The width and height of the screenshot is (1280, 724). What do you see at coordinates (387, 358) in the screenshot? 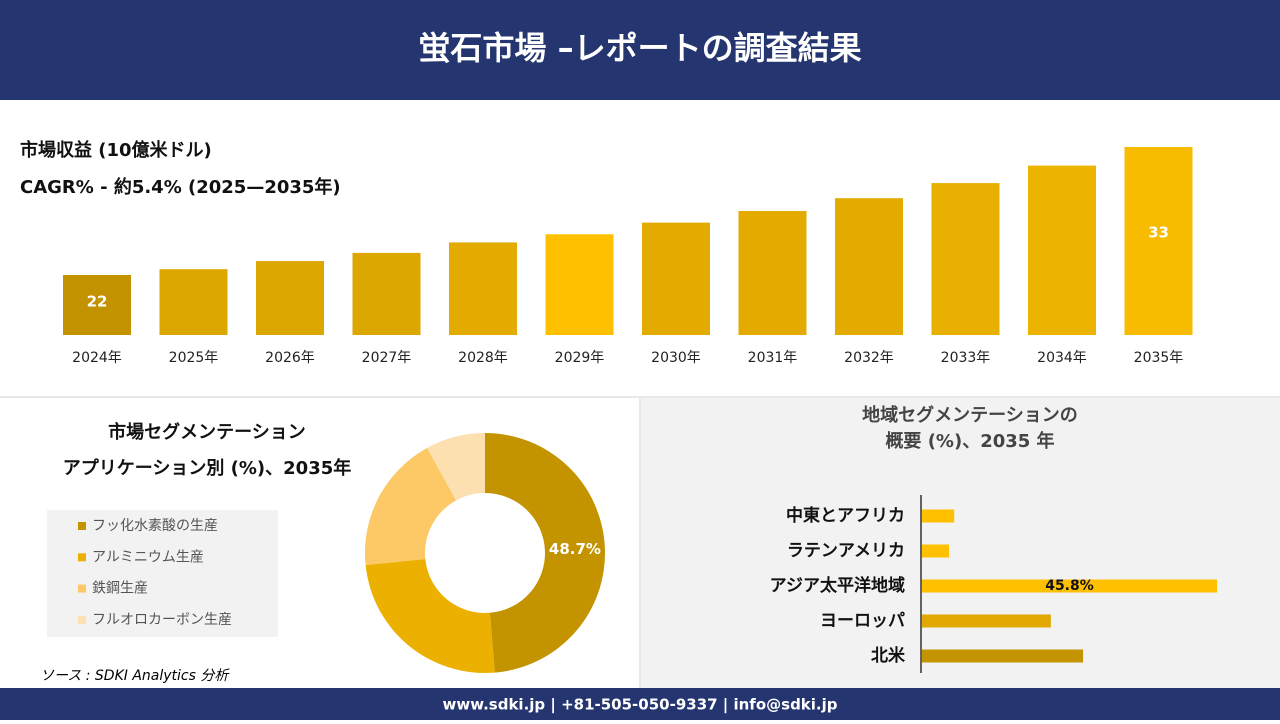
I see `x-tick-label: 2027年` at bounding box center [387, 358].